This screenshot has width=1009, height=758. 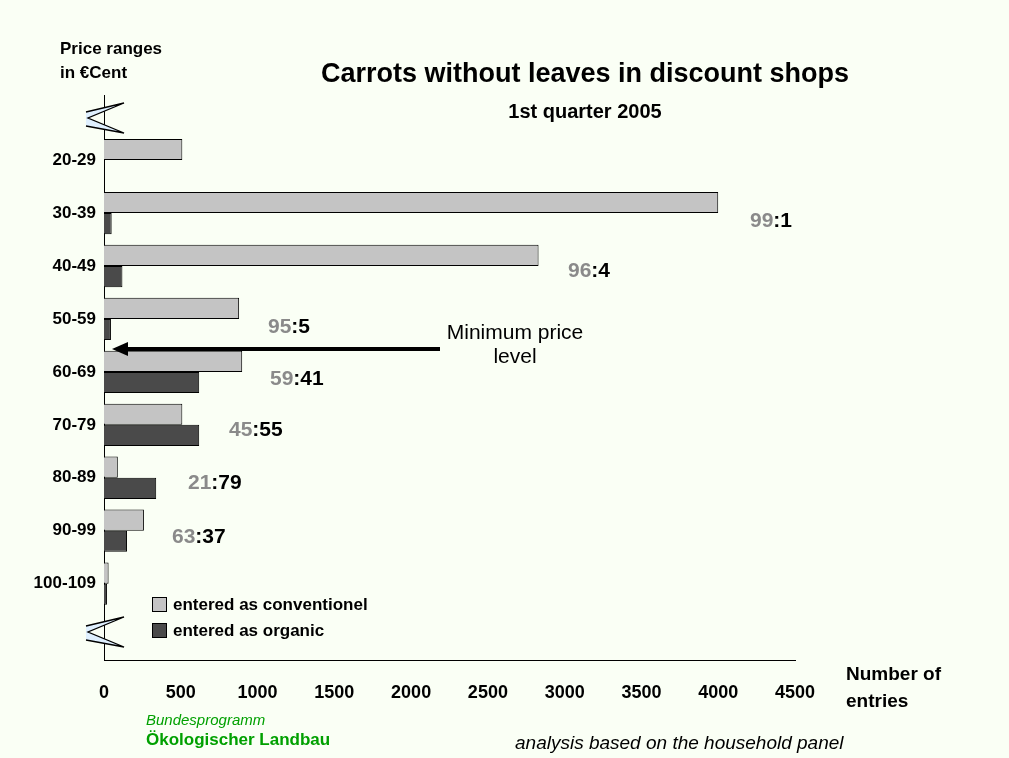 I want to click on annotation: 59:41, so click(x=297, y=377).